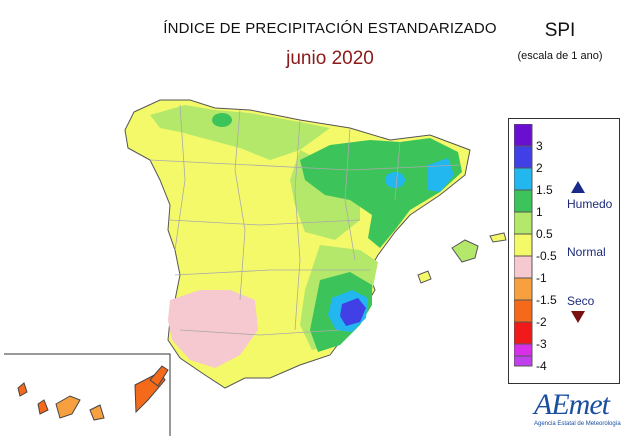 This screenshot has height=438, width=640. I want to click on map-subtitle: junio 2020, so click(330, 58).